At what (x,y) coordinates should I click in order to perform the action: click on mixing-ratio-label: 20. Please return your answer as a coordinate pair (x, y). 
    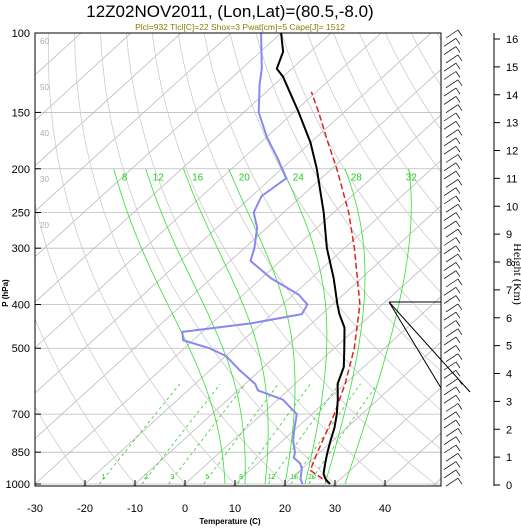
    Looking at the image, I should click on (312, 477).